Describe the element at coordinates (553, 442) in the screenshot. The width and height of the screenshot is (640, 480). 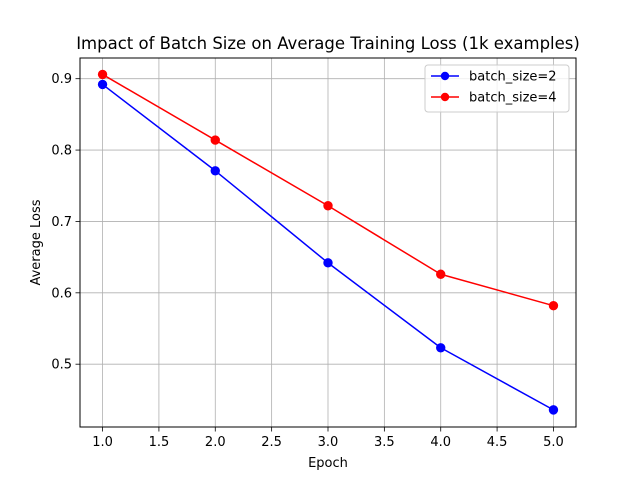
I see `x-tick-label: 5.0` at that location.